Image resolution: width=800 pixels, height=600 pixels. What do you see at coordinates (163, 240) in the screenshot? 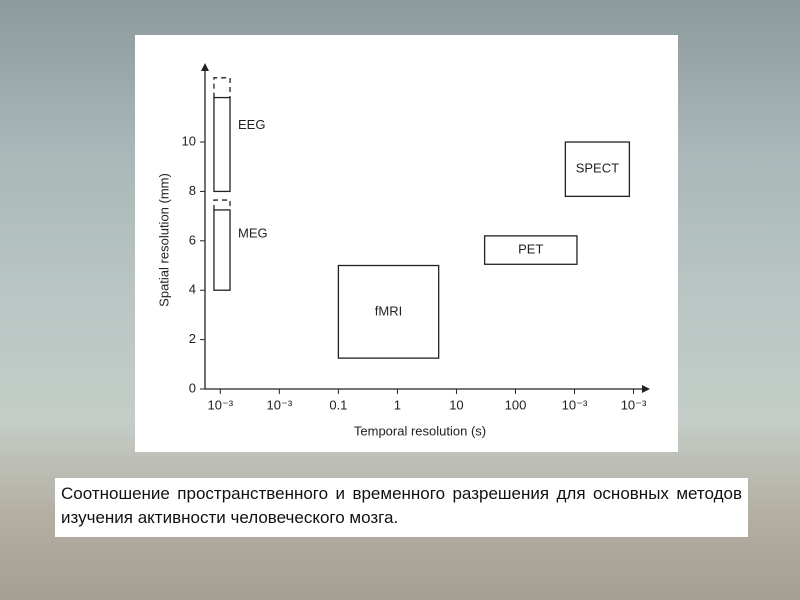
I see `y-axis-title: Spatial resolution (mm)` at bounding box center [163, 240].